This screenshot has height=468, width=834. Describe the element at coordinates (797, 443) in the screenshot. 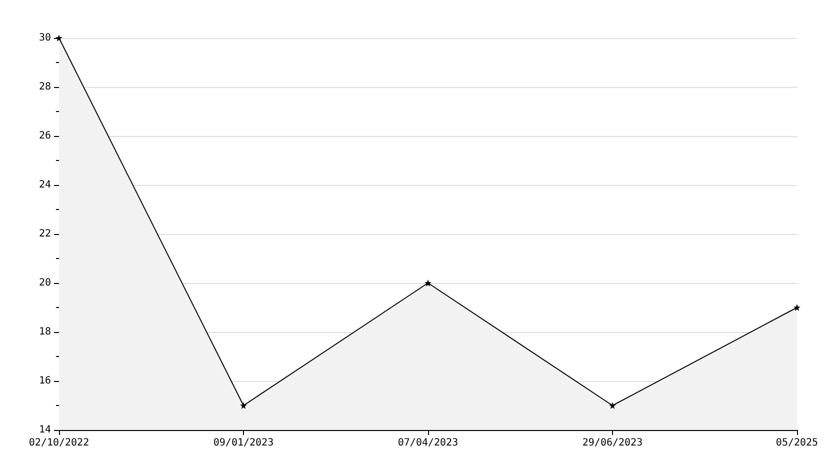

I see `x-tick-label: 05/2025` at that location.